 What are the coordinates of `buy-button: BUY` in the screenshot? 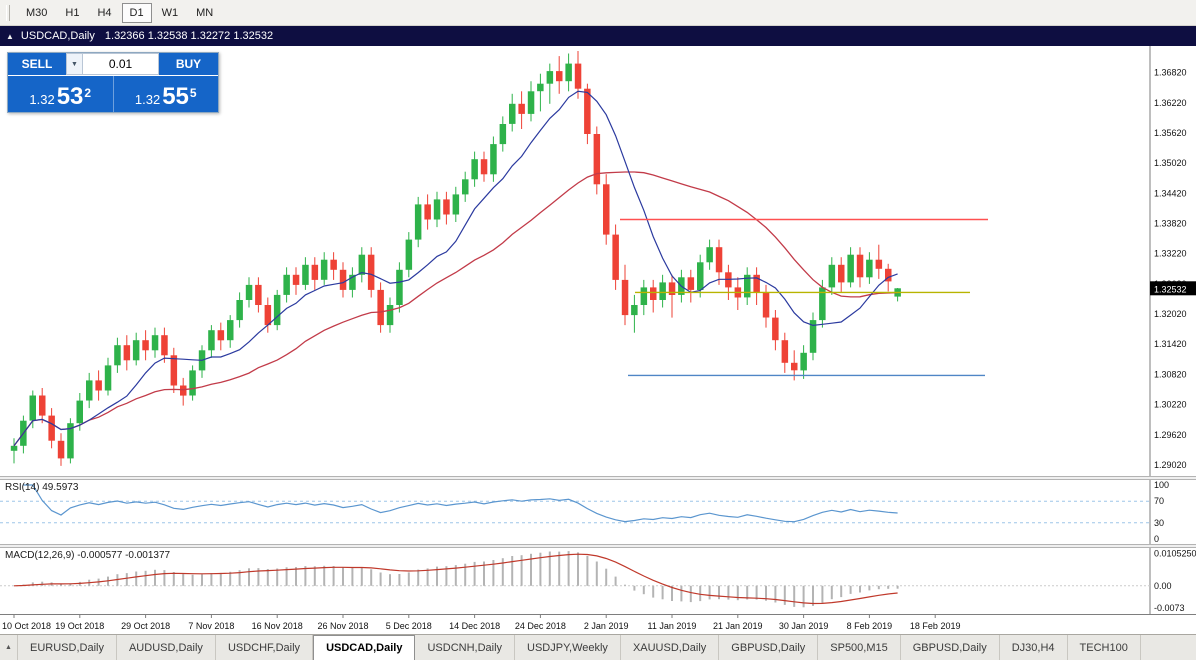 It's located at (188, 64).